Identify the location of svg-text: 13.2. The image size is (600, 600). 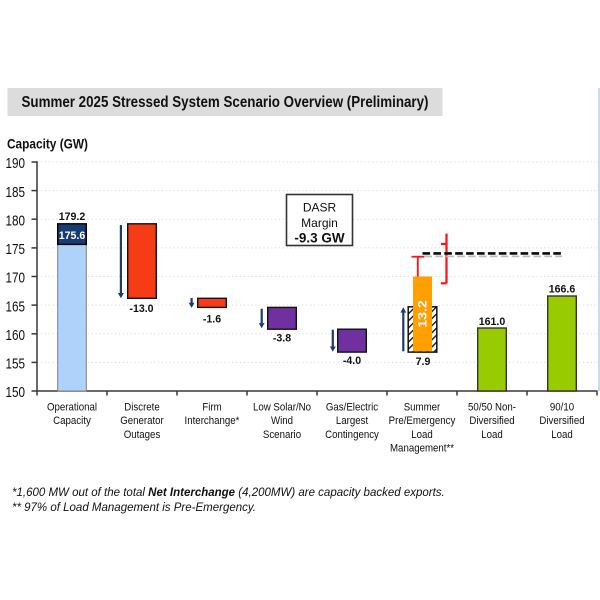
(423, 314).